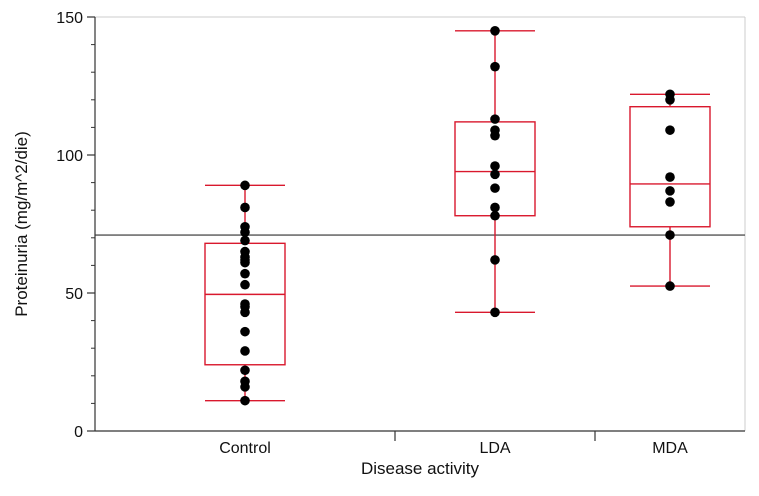 Image resolution: width=759 pixels, height=496 pixels. What do you see at coordinates (420, 468) in the screenshot?
I see `x-axis-title: Disease activity` at bounding box center [420, 468].